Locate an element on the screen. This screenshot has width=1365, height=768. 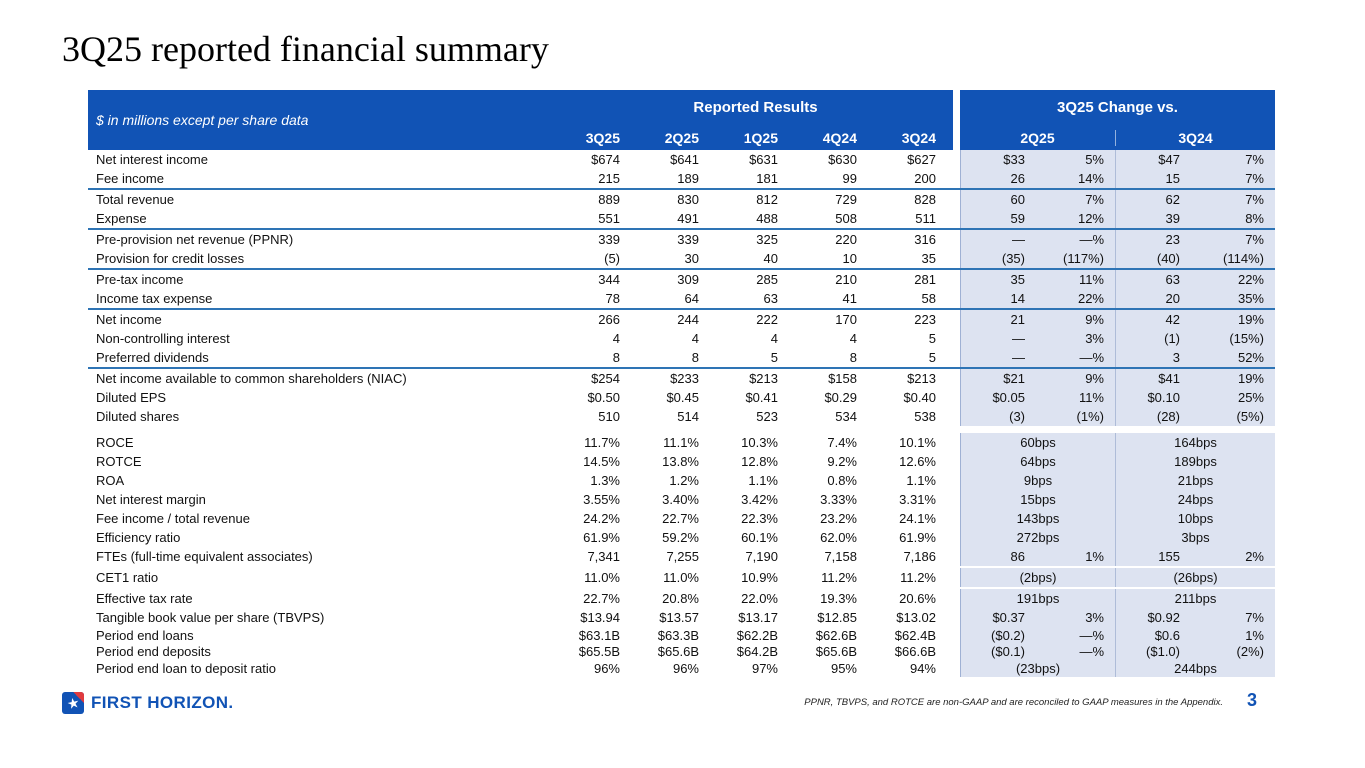
row-label: Period end loans is located at coordinates (145, 635).